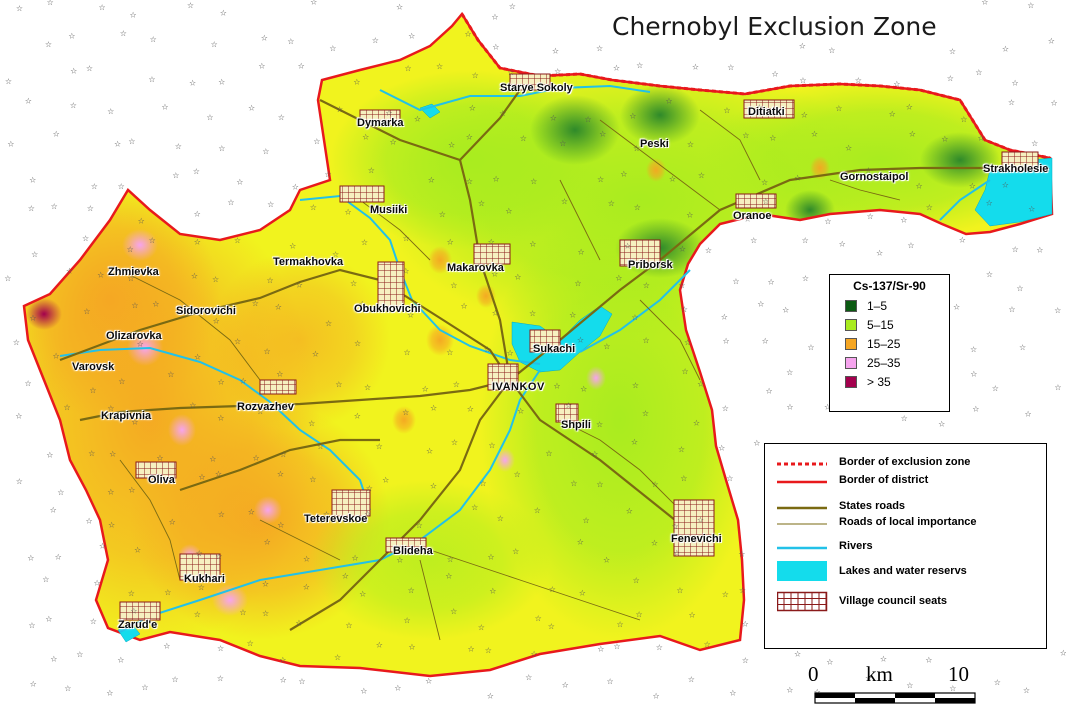  I want to click on symbol-legend-row: Roads of local importance, so click(909, 527).